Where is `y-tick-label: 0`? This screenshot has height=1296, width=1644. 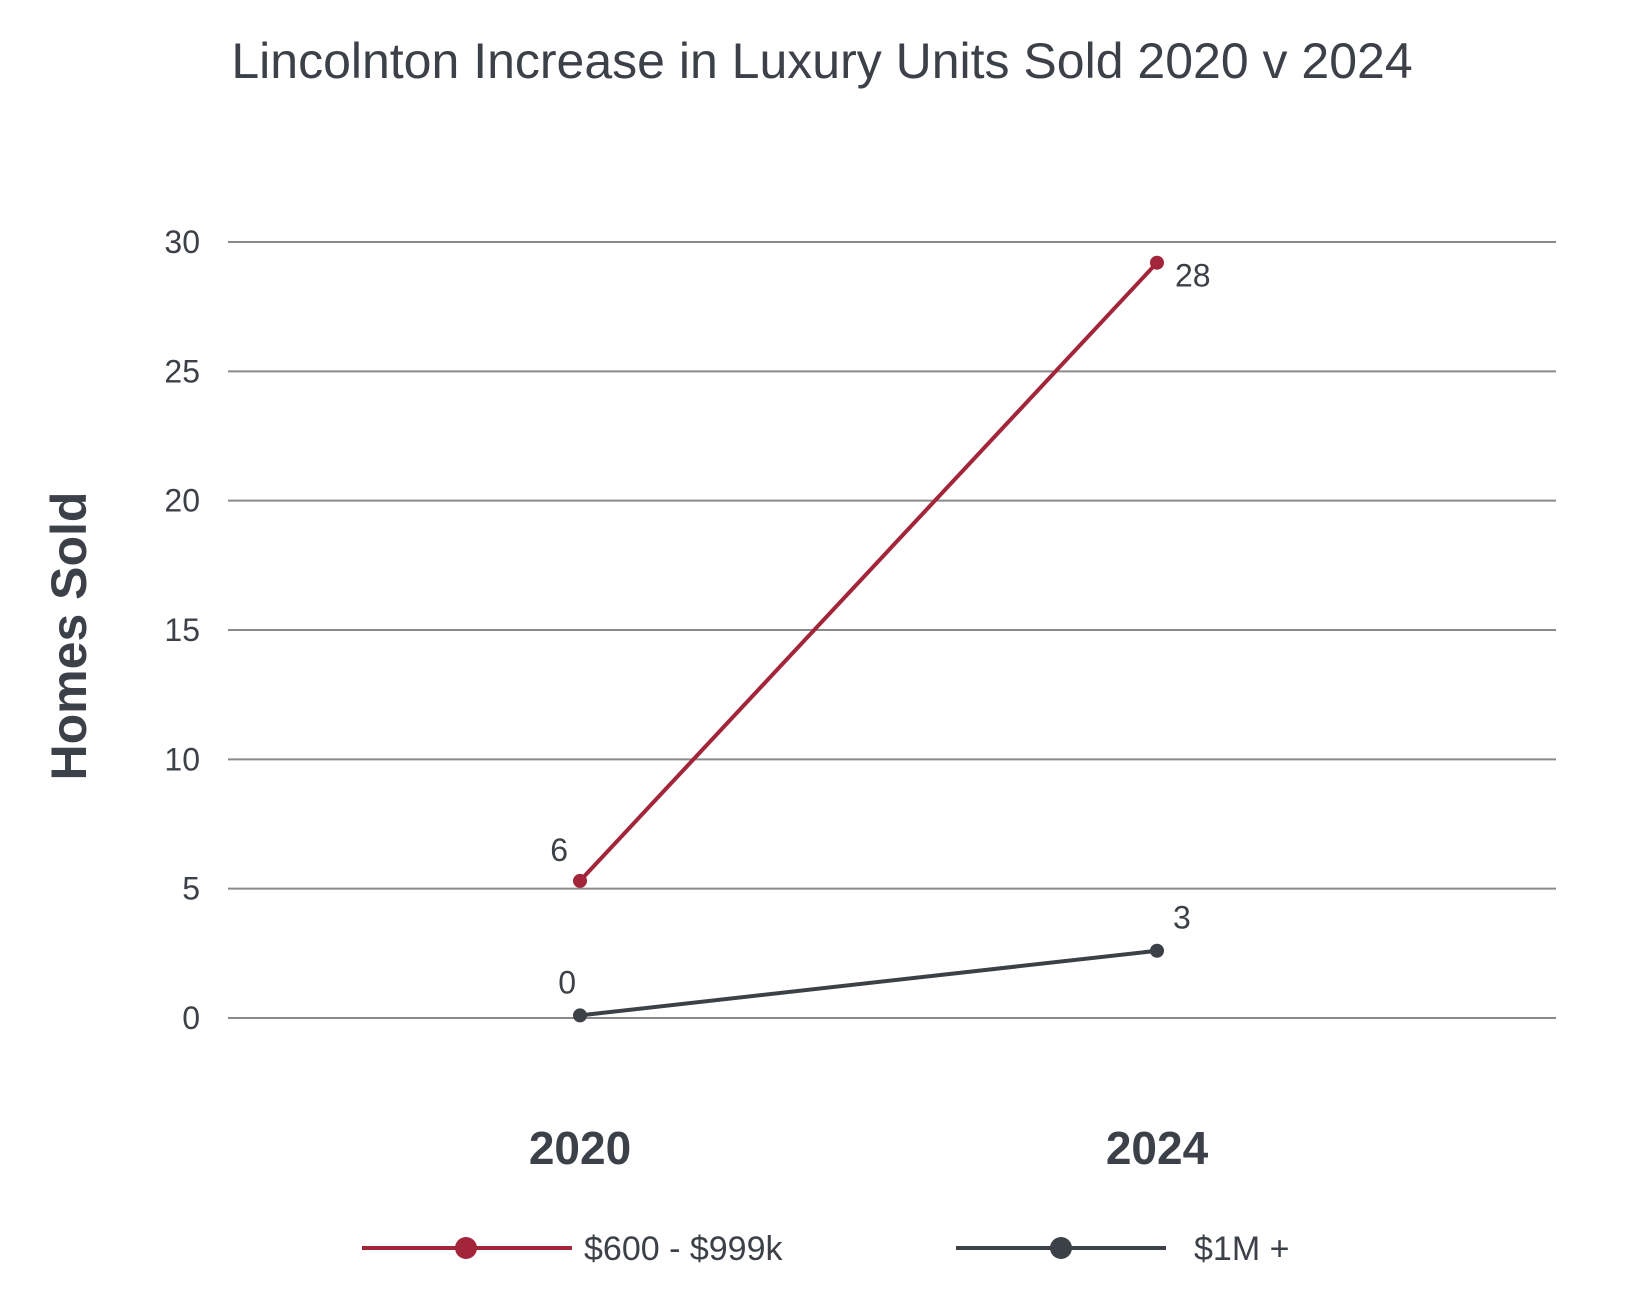 y-tick-label: 0 is located at coordinates (191, 1018).